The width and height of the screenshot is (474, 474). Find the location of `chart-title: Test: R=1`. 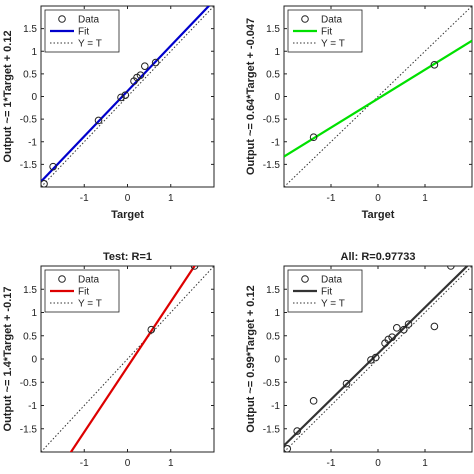

chart-title: Test: R=1 is located at coordinates (127, 257).